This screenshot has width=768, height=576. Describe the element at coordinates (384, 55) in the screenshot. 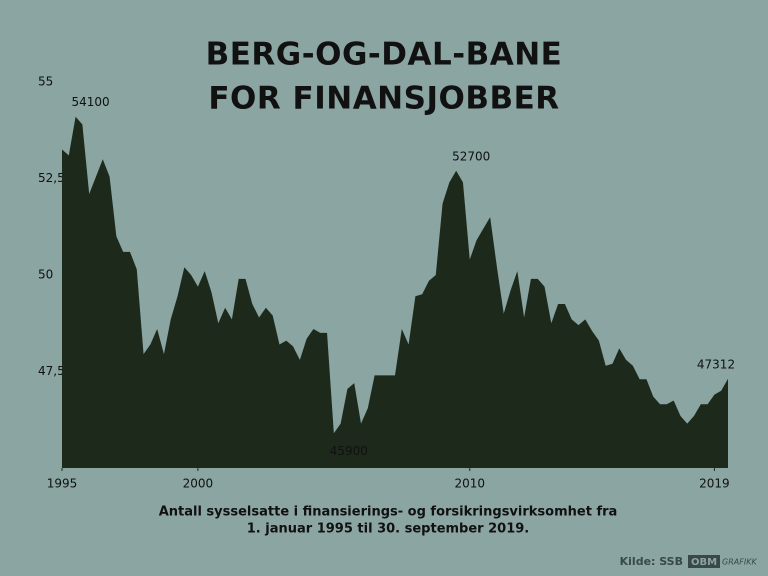

I see `chart-title: BERG-OG-DAL-BANE` at that location.